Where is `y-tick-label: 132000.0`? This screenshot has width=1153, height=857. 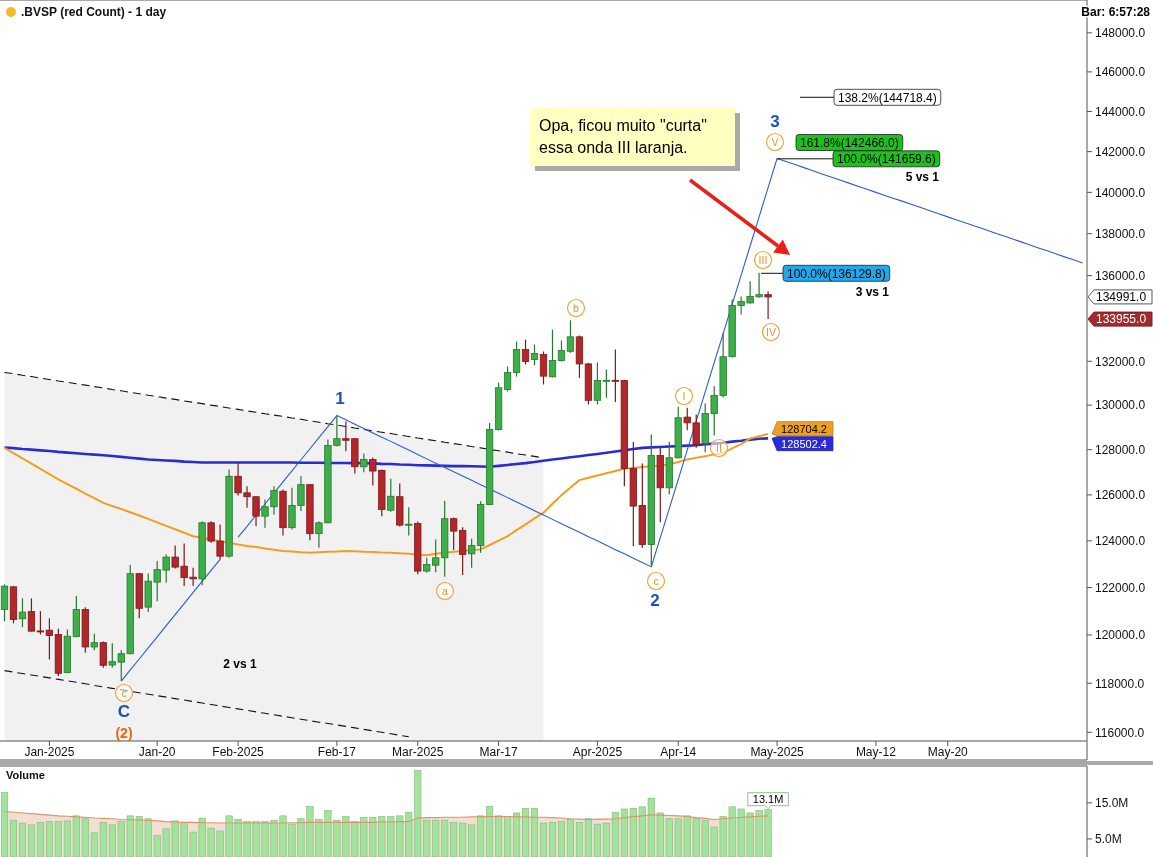 y-tick-label: 132000.0 is located at coordinates (1120, 361).